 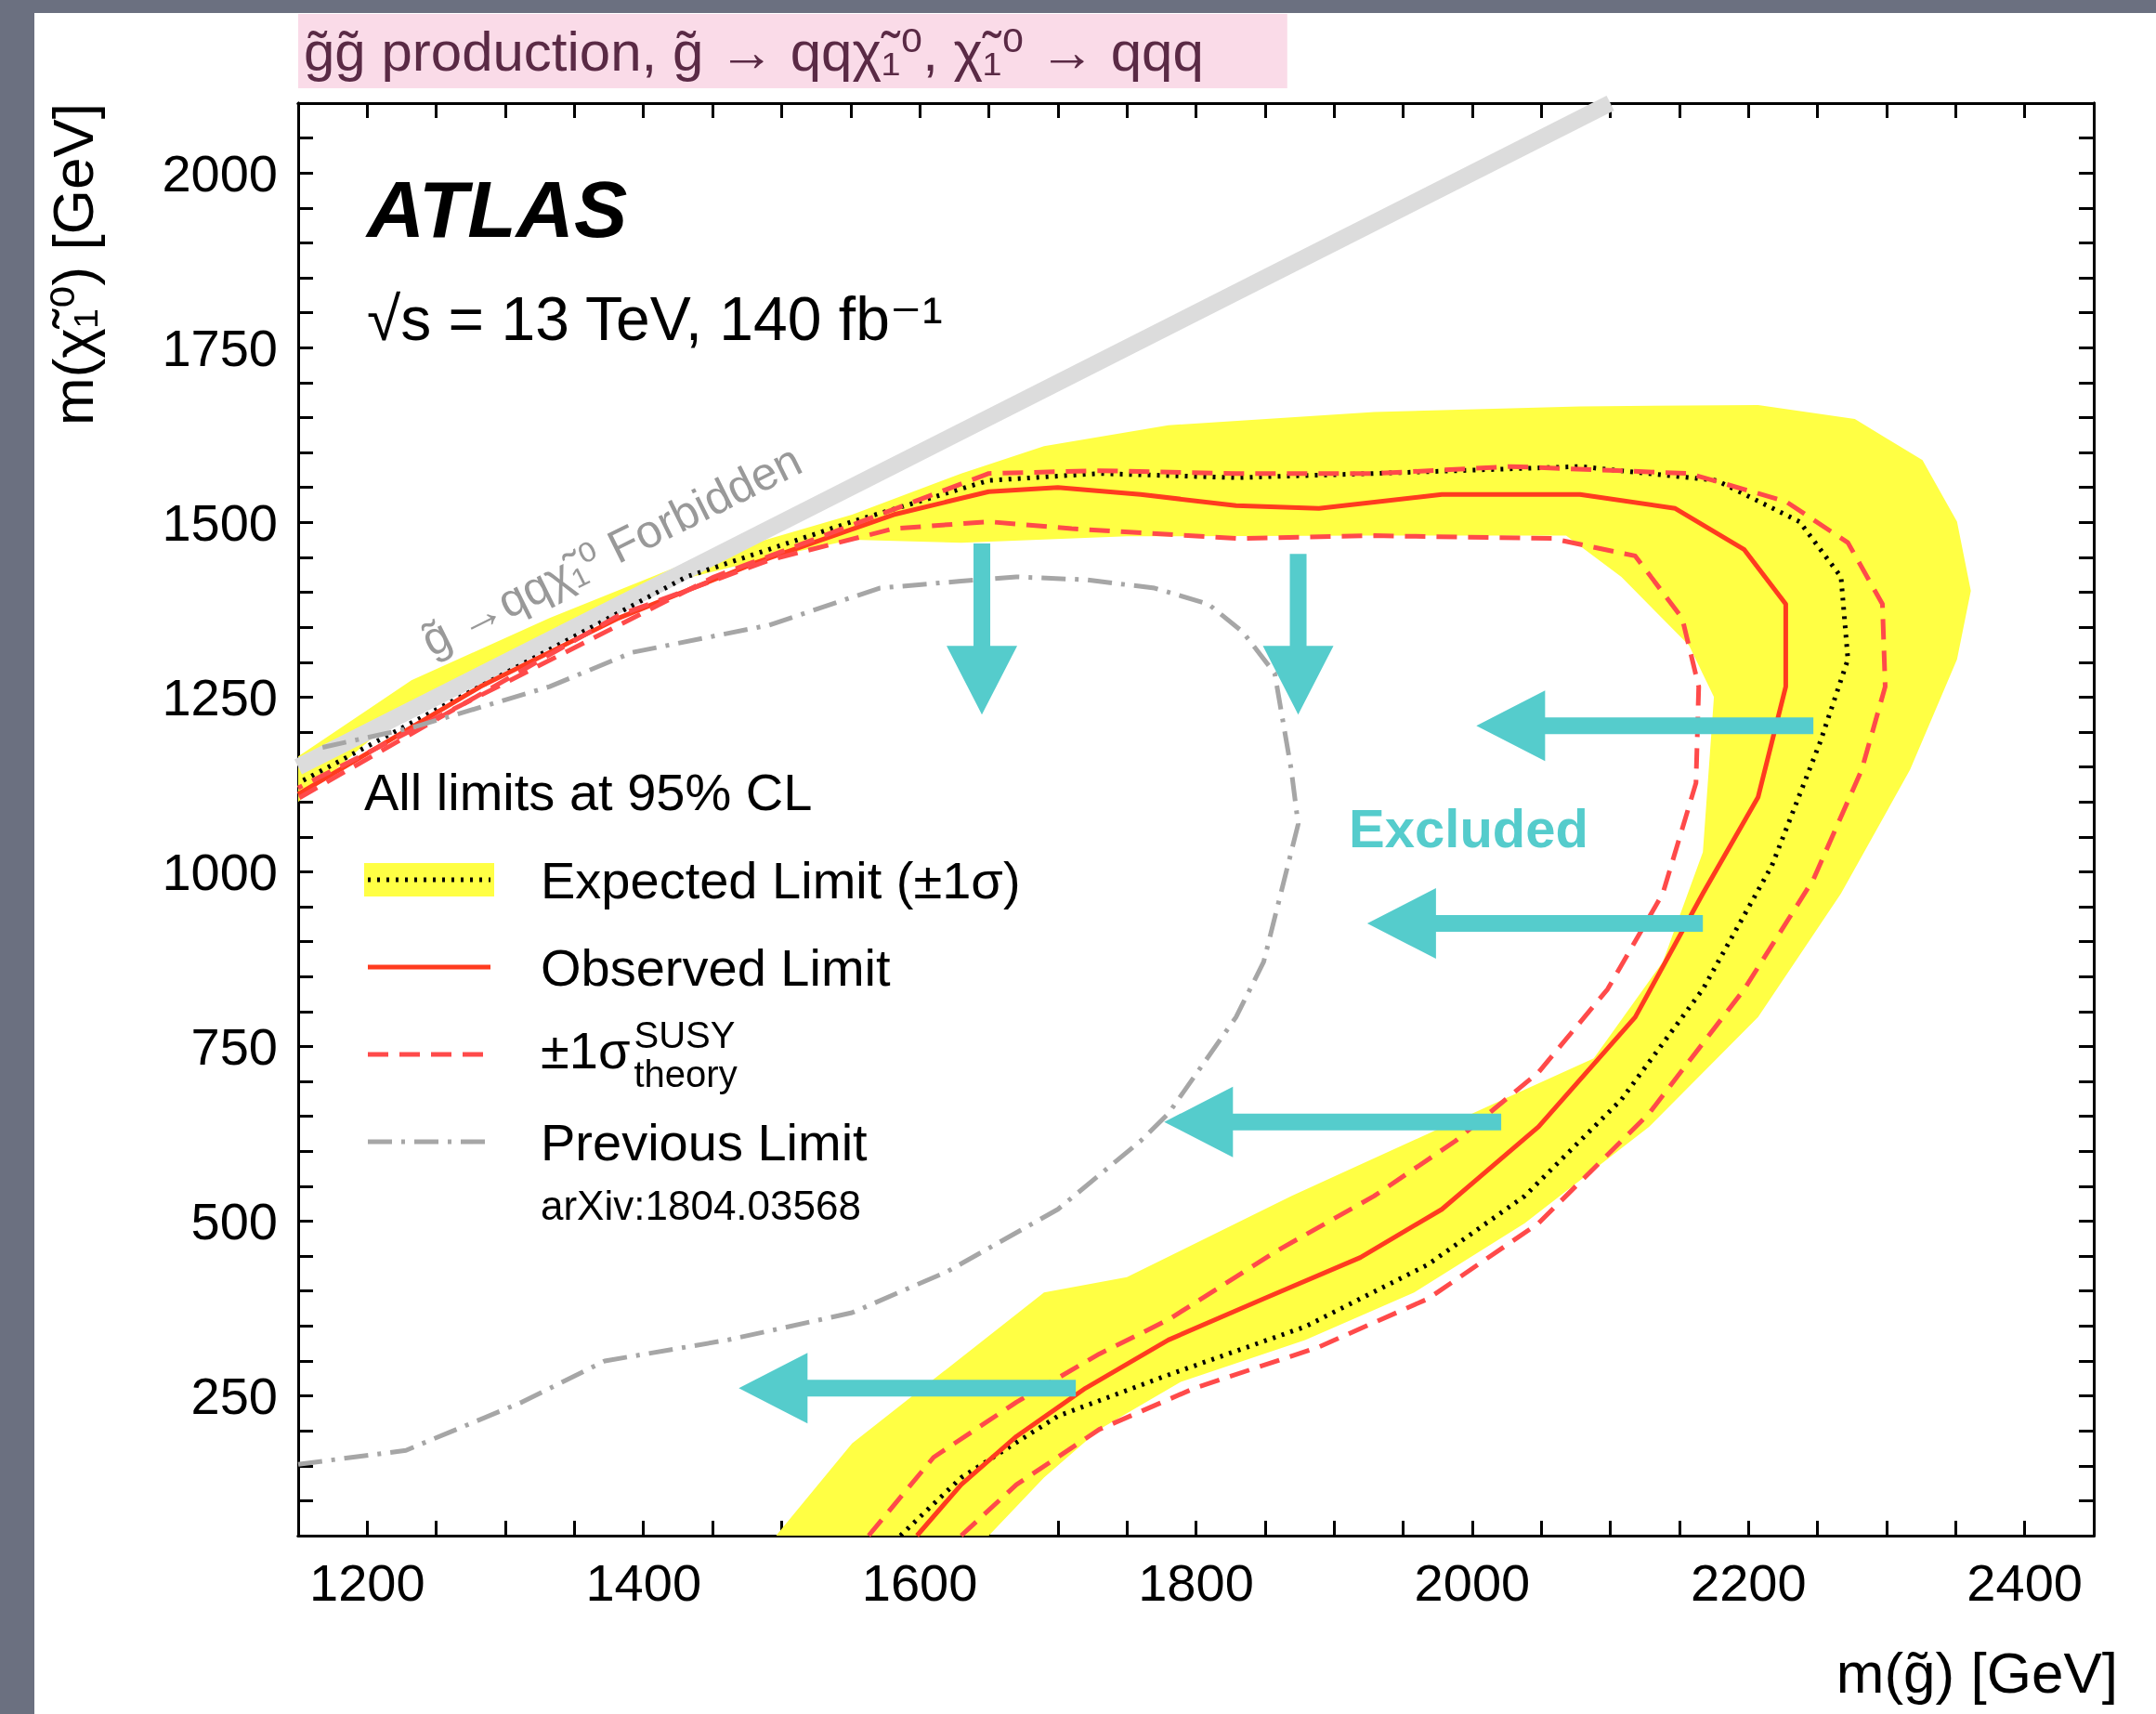 I want to click on x-axis-title: m(g̃) [GeV], so click(x=1977, y=1672).